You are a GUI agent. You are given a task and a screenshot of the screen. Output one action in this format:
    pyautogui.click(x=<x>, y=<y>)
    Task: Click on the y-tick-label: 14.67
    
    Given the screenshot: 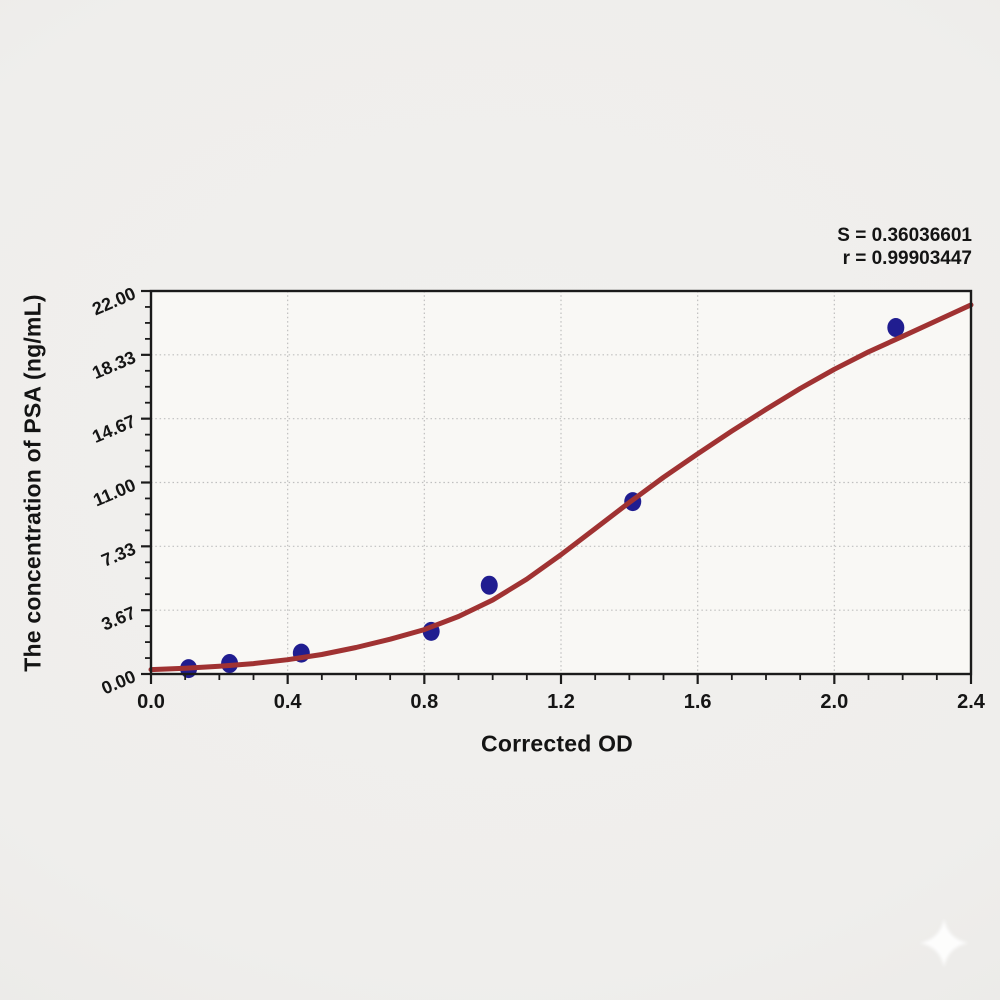 What is the action you would take?
    pyautogui.click(x=113, y=429)
    